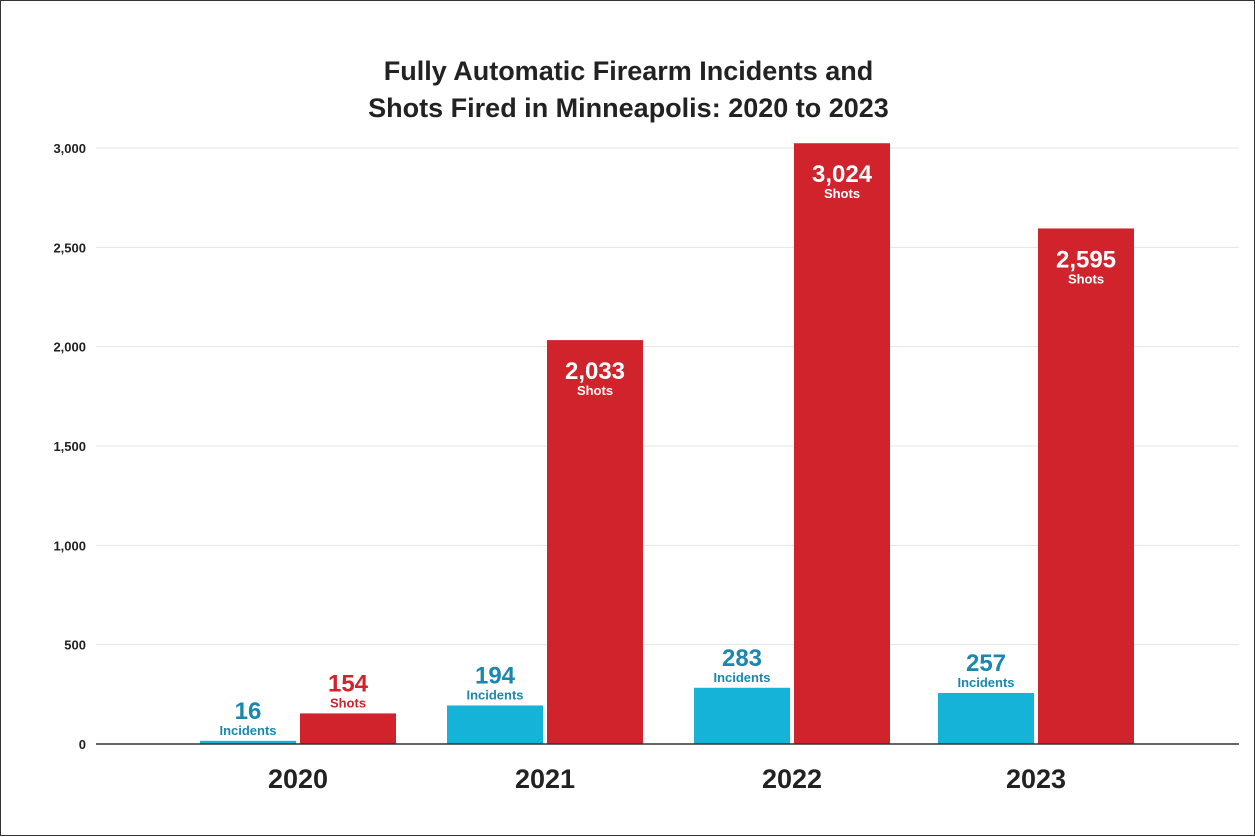  What do you see at coordinates (248, 711) in the screenshot?
I see `data-label-value: 16` at bounding box center [248, 711].